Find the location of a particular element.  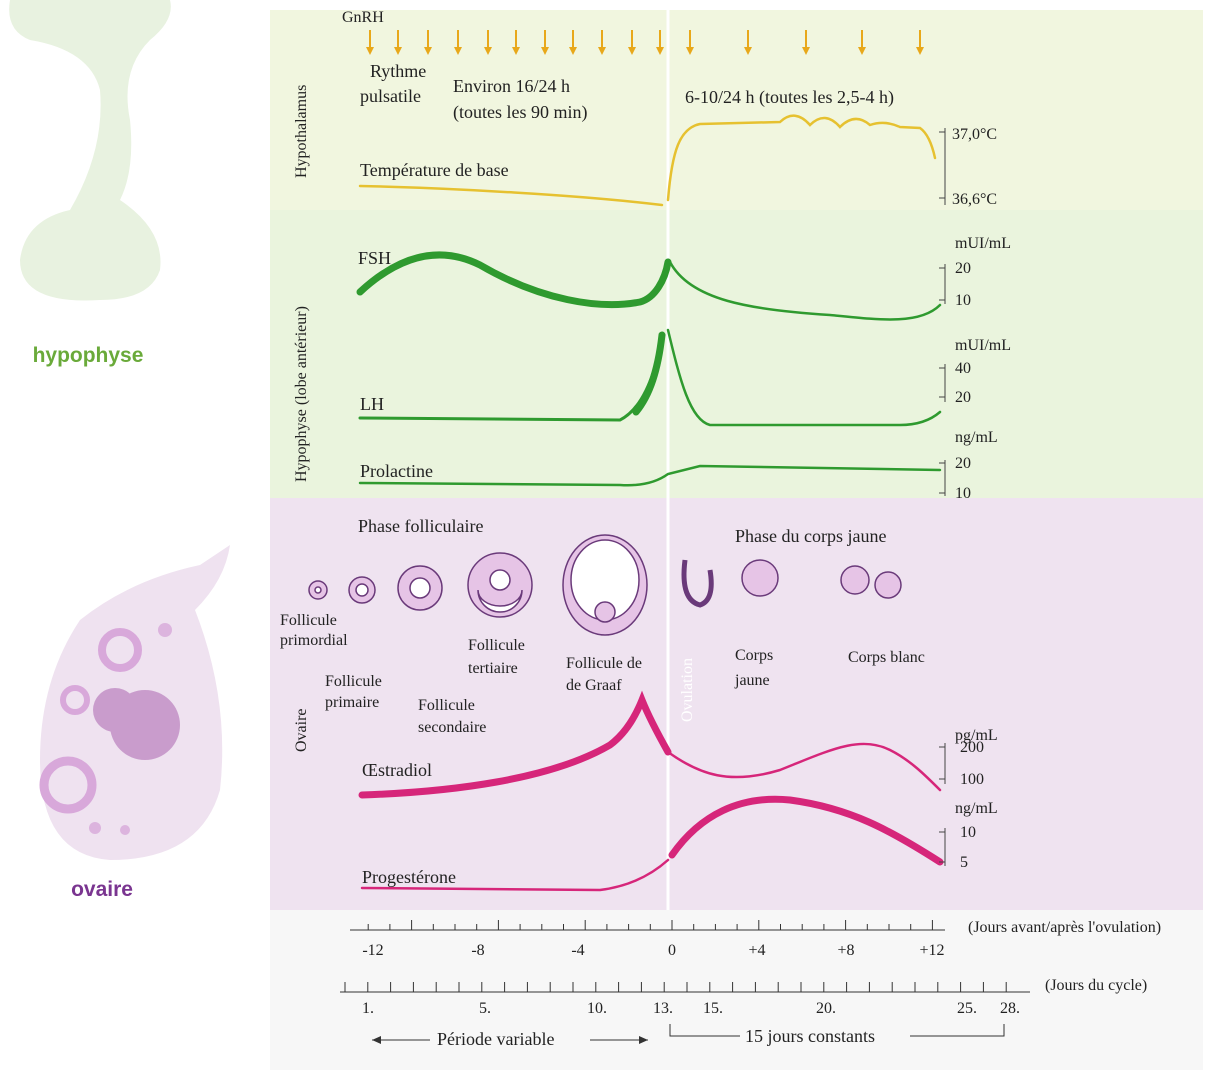

pituitary-illustration is located at coordinates (90, 150).